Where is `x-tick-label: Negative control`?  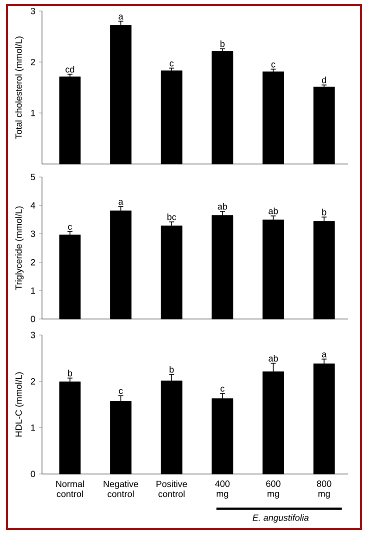
x-tick-label: Negative control is located at coordinates (121, 489).